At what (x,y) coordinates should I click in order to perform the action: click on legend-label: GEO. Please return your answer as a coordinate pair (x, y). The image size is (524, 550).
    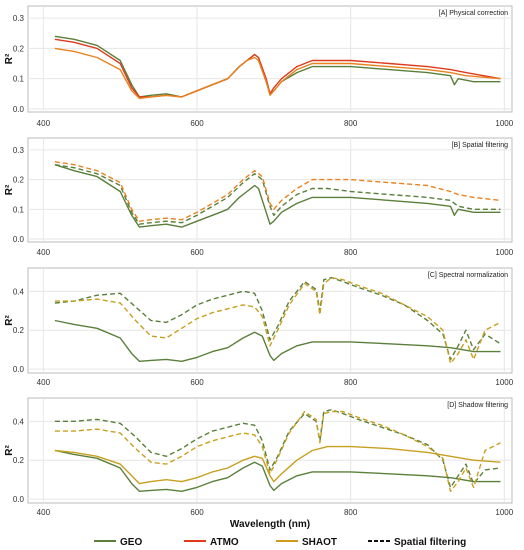
    Looking at the image, I should click on (131, 542).